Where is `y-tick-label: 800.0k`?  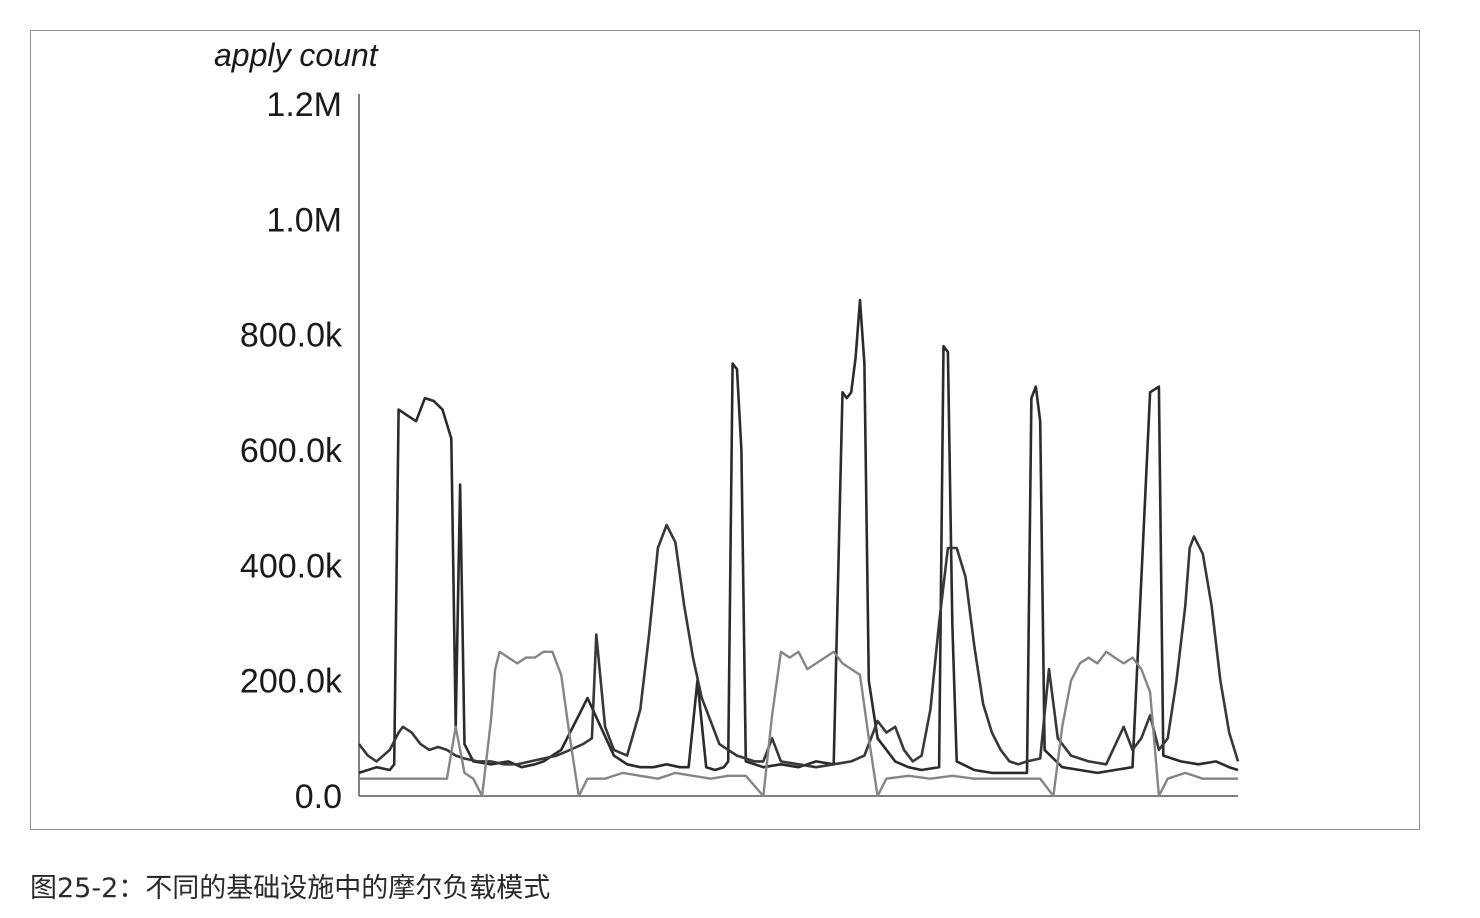 y-tick-label: 800.0k is located at coordinates (291, 336).